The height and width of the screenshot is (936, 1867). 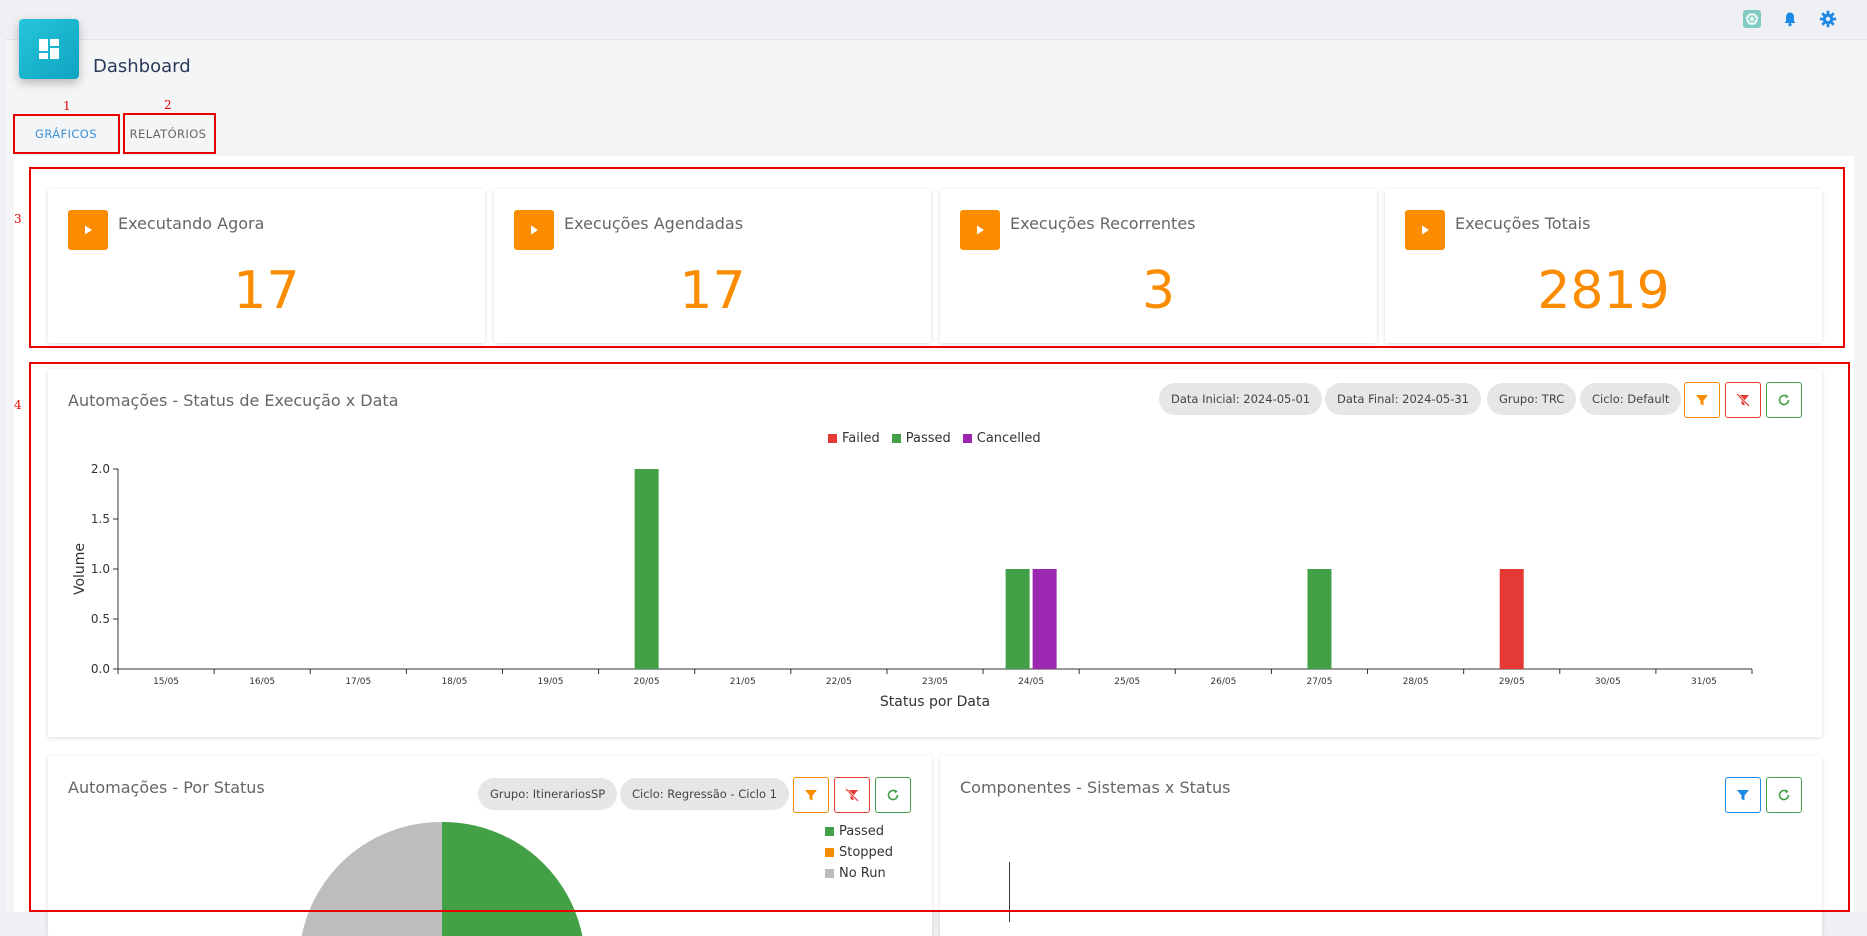 I want to click on tab-bar: GRÁFICOS RELATÓRIOS, so click(x=114, y=134).